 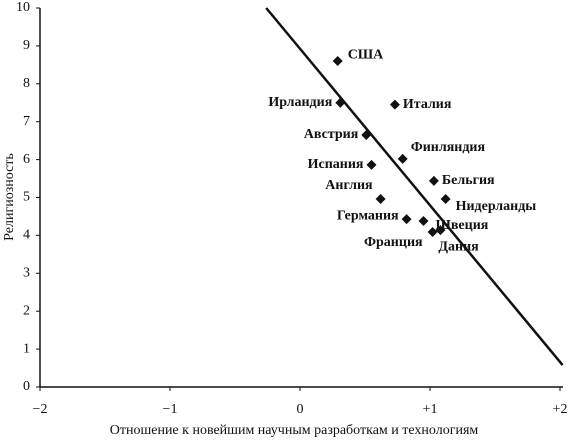 I want to click on x-tick-label: +1, so click(x=430, y=409).